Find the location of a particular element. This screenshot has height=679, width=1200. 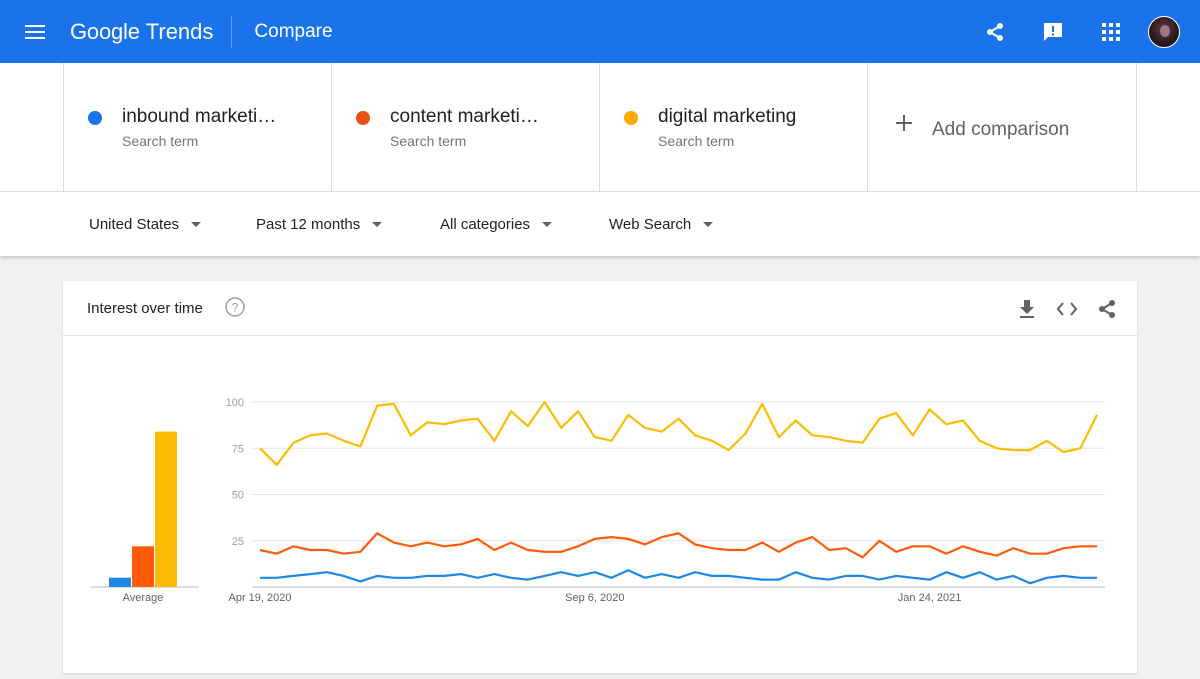

help-icon: ? is located at coordinates (235, 307).